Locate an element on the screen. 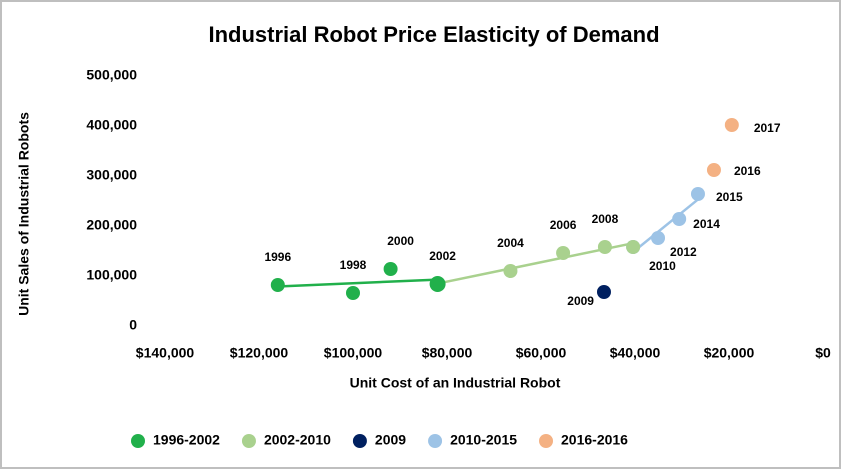  x-tick-label: $100,000 is located at coordinates (353, 353).